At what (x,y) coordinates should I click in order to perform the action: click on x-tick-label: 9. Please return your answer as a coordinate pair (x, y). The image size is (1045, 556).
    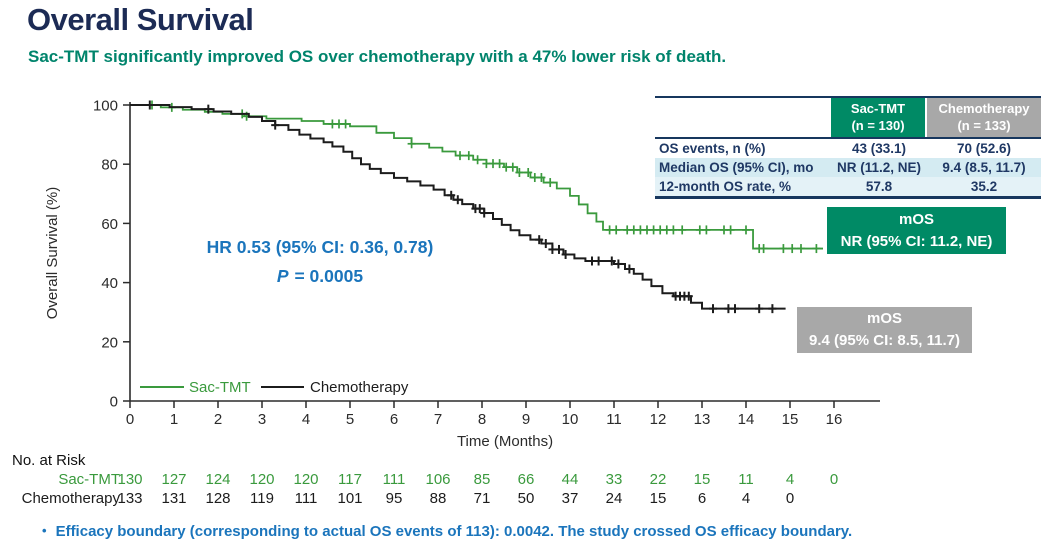
    Looking at the image, I should click on (526, 419).